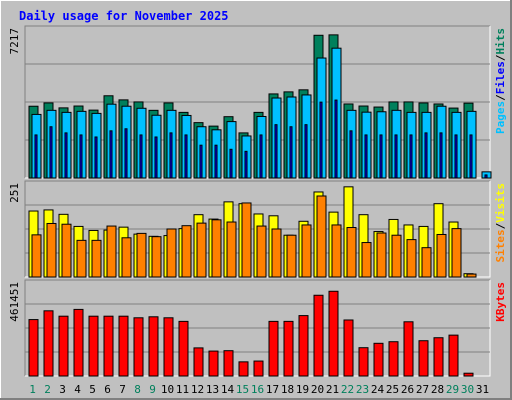 Image resolution: width=512 pixels, height=400 pixels. I want to click on metric-label-sites: Sites, so click(500, 245).